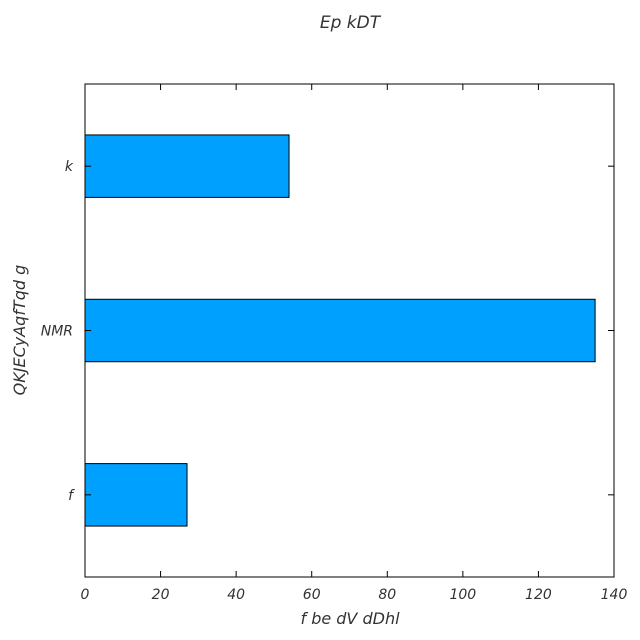  What do you see at coordinates (538, 595) in the screenshot?
I see `x-tick-label: 120` at bounding box center [538, 595].